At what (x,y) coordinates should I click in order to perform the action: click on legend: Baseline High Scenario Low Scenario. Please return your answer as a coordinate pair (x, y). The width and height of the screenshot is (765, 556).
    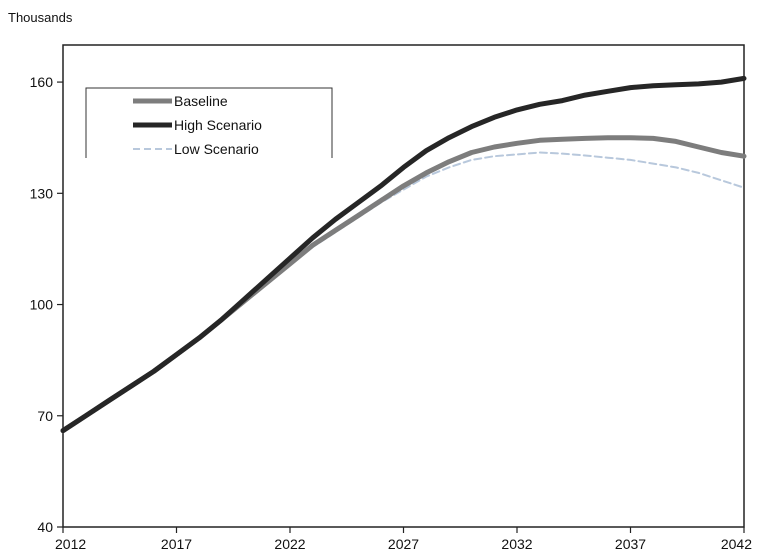
    Looking at the image, I should click on (209, 122).